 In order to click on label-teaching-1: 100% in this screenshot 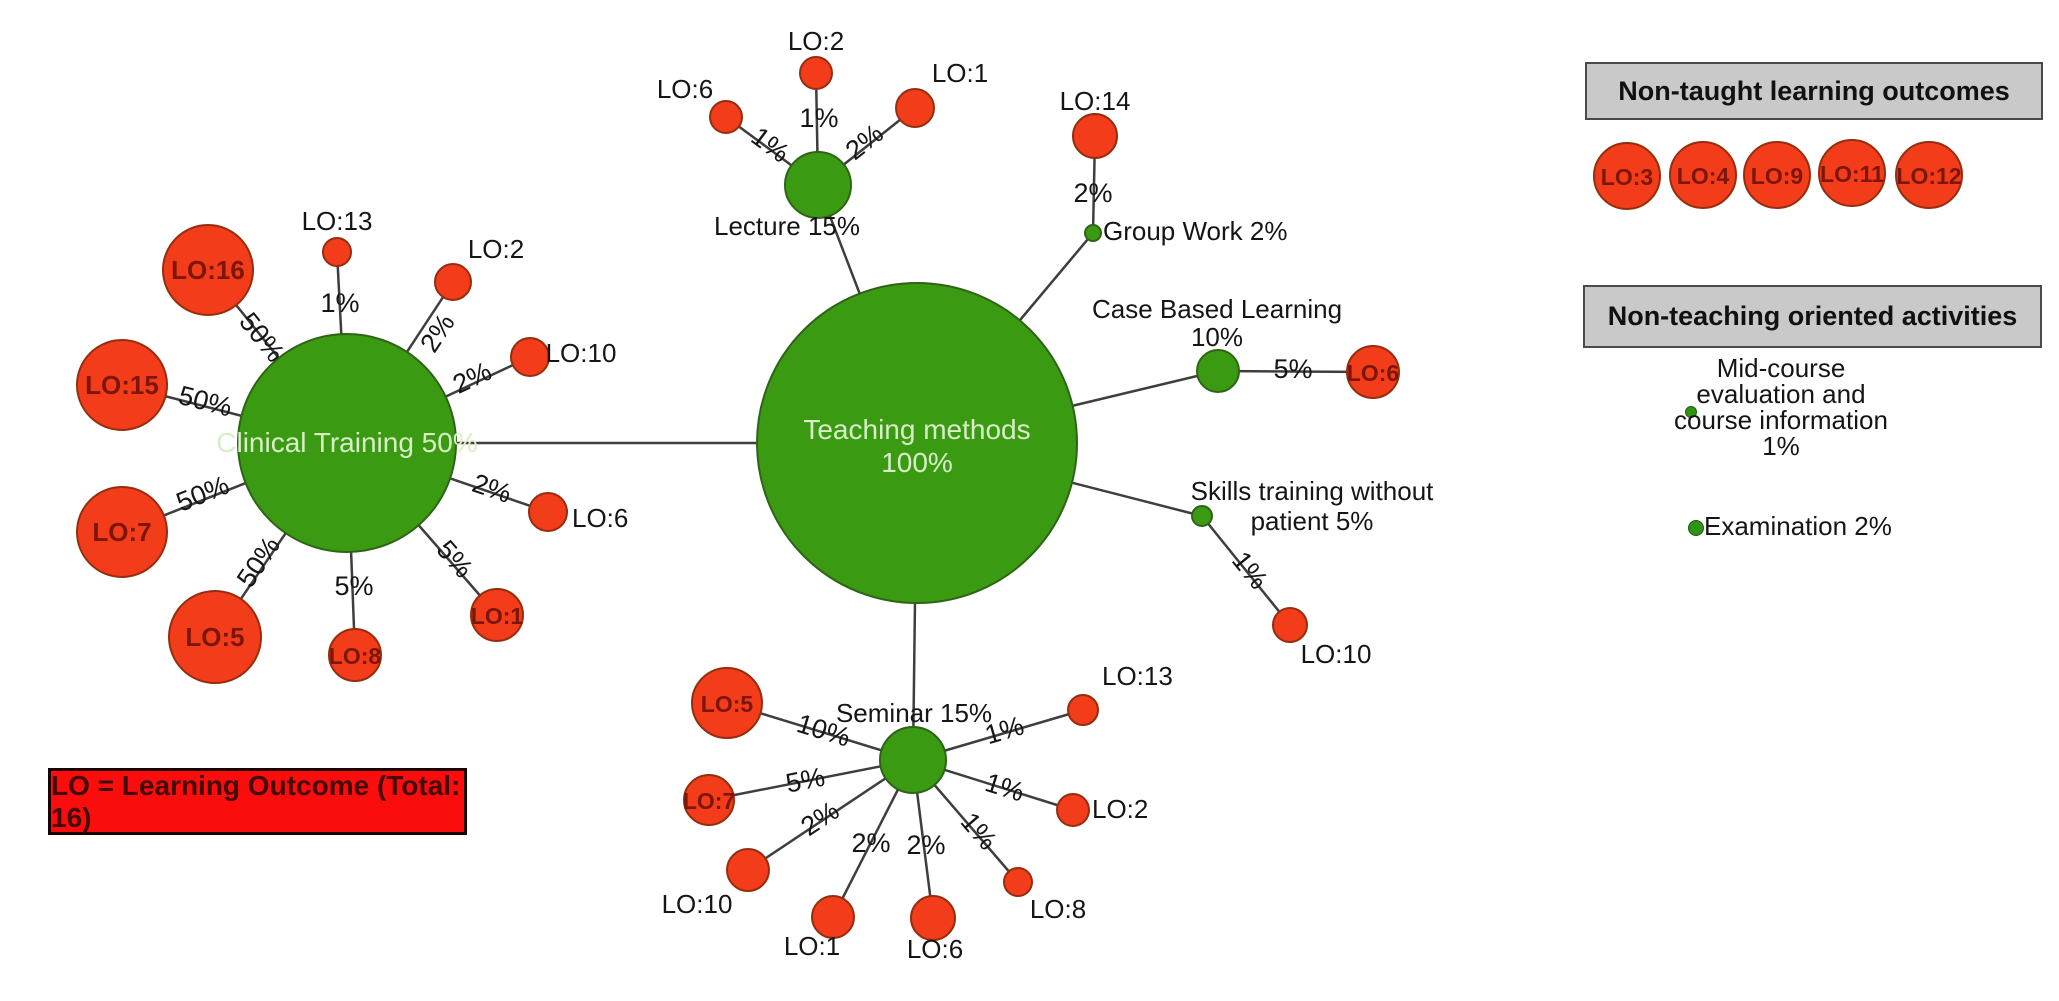, I will do `click(917, 462)`.